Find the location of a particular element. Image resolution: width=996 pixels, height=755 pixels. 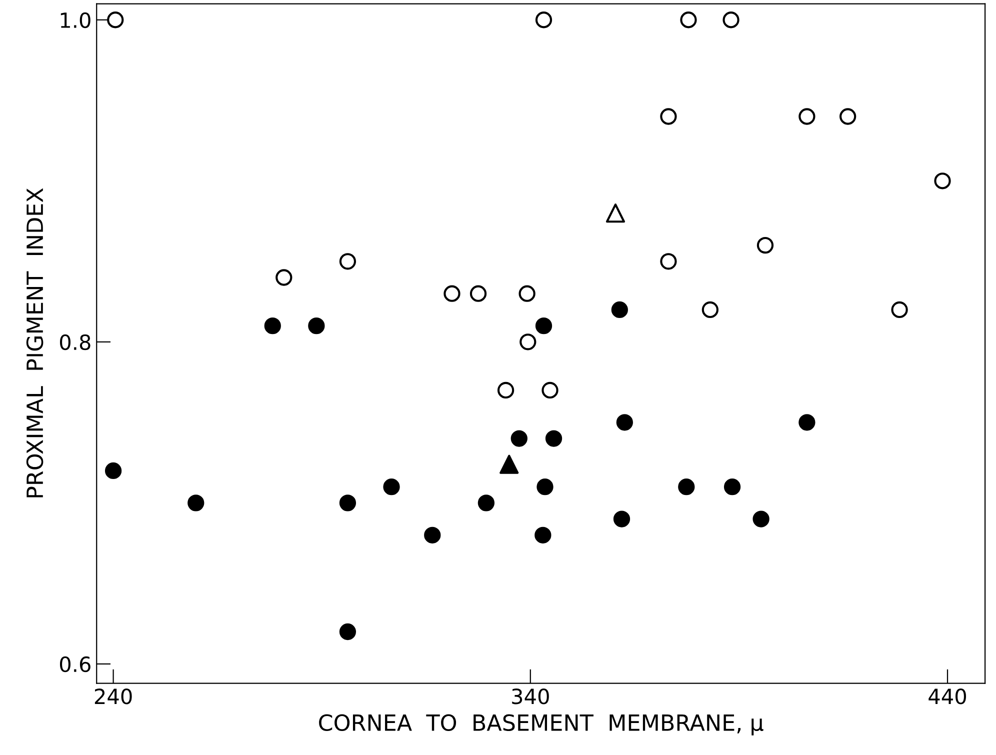

x-axis-title: CORNEA TO BASEMENT MEMBRANE, μ is located at coordinates (541, 725).